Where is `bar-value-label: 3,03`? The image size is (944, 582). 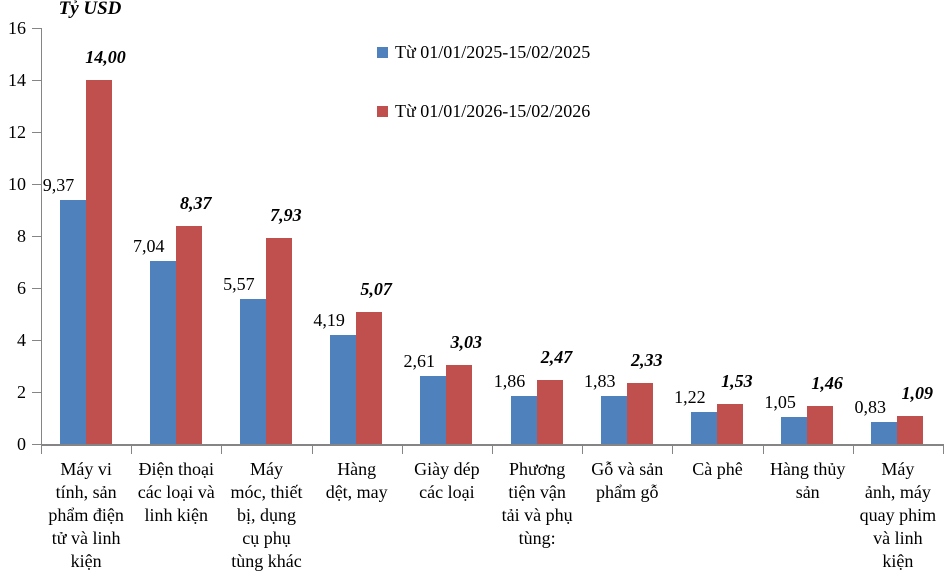
bar-value-label: 3,03 is located at coordinates (466, 342).